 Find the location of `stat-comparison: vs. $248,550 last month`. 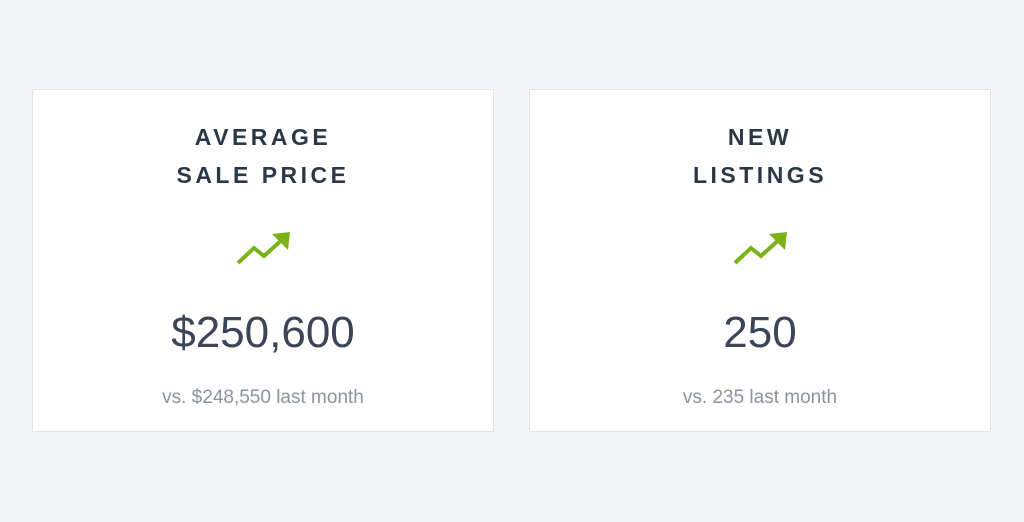

stat-comparison: vs. $248,550 last month is located at coordinates (263, 397).